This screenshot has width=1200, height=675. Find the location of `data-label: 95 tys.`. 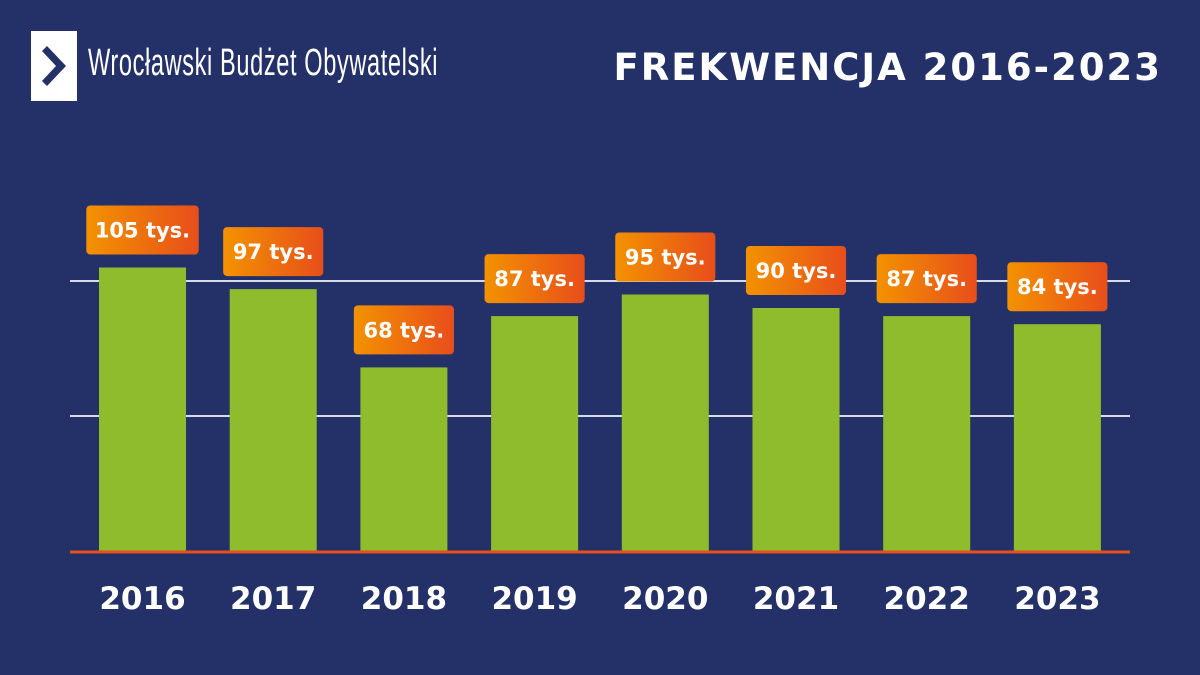

data-label: 95 tys. is located at coordinates (665, 258).